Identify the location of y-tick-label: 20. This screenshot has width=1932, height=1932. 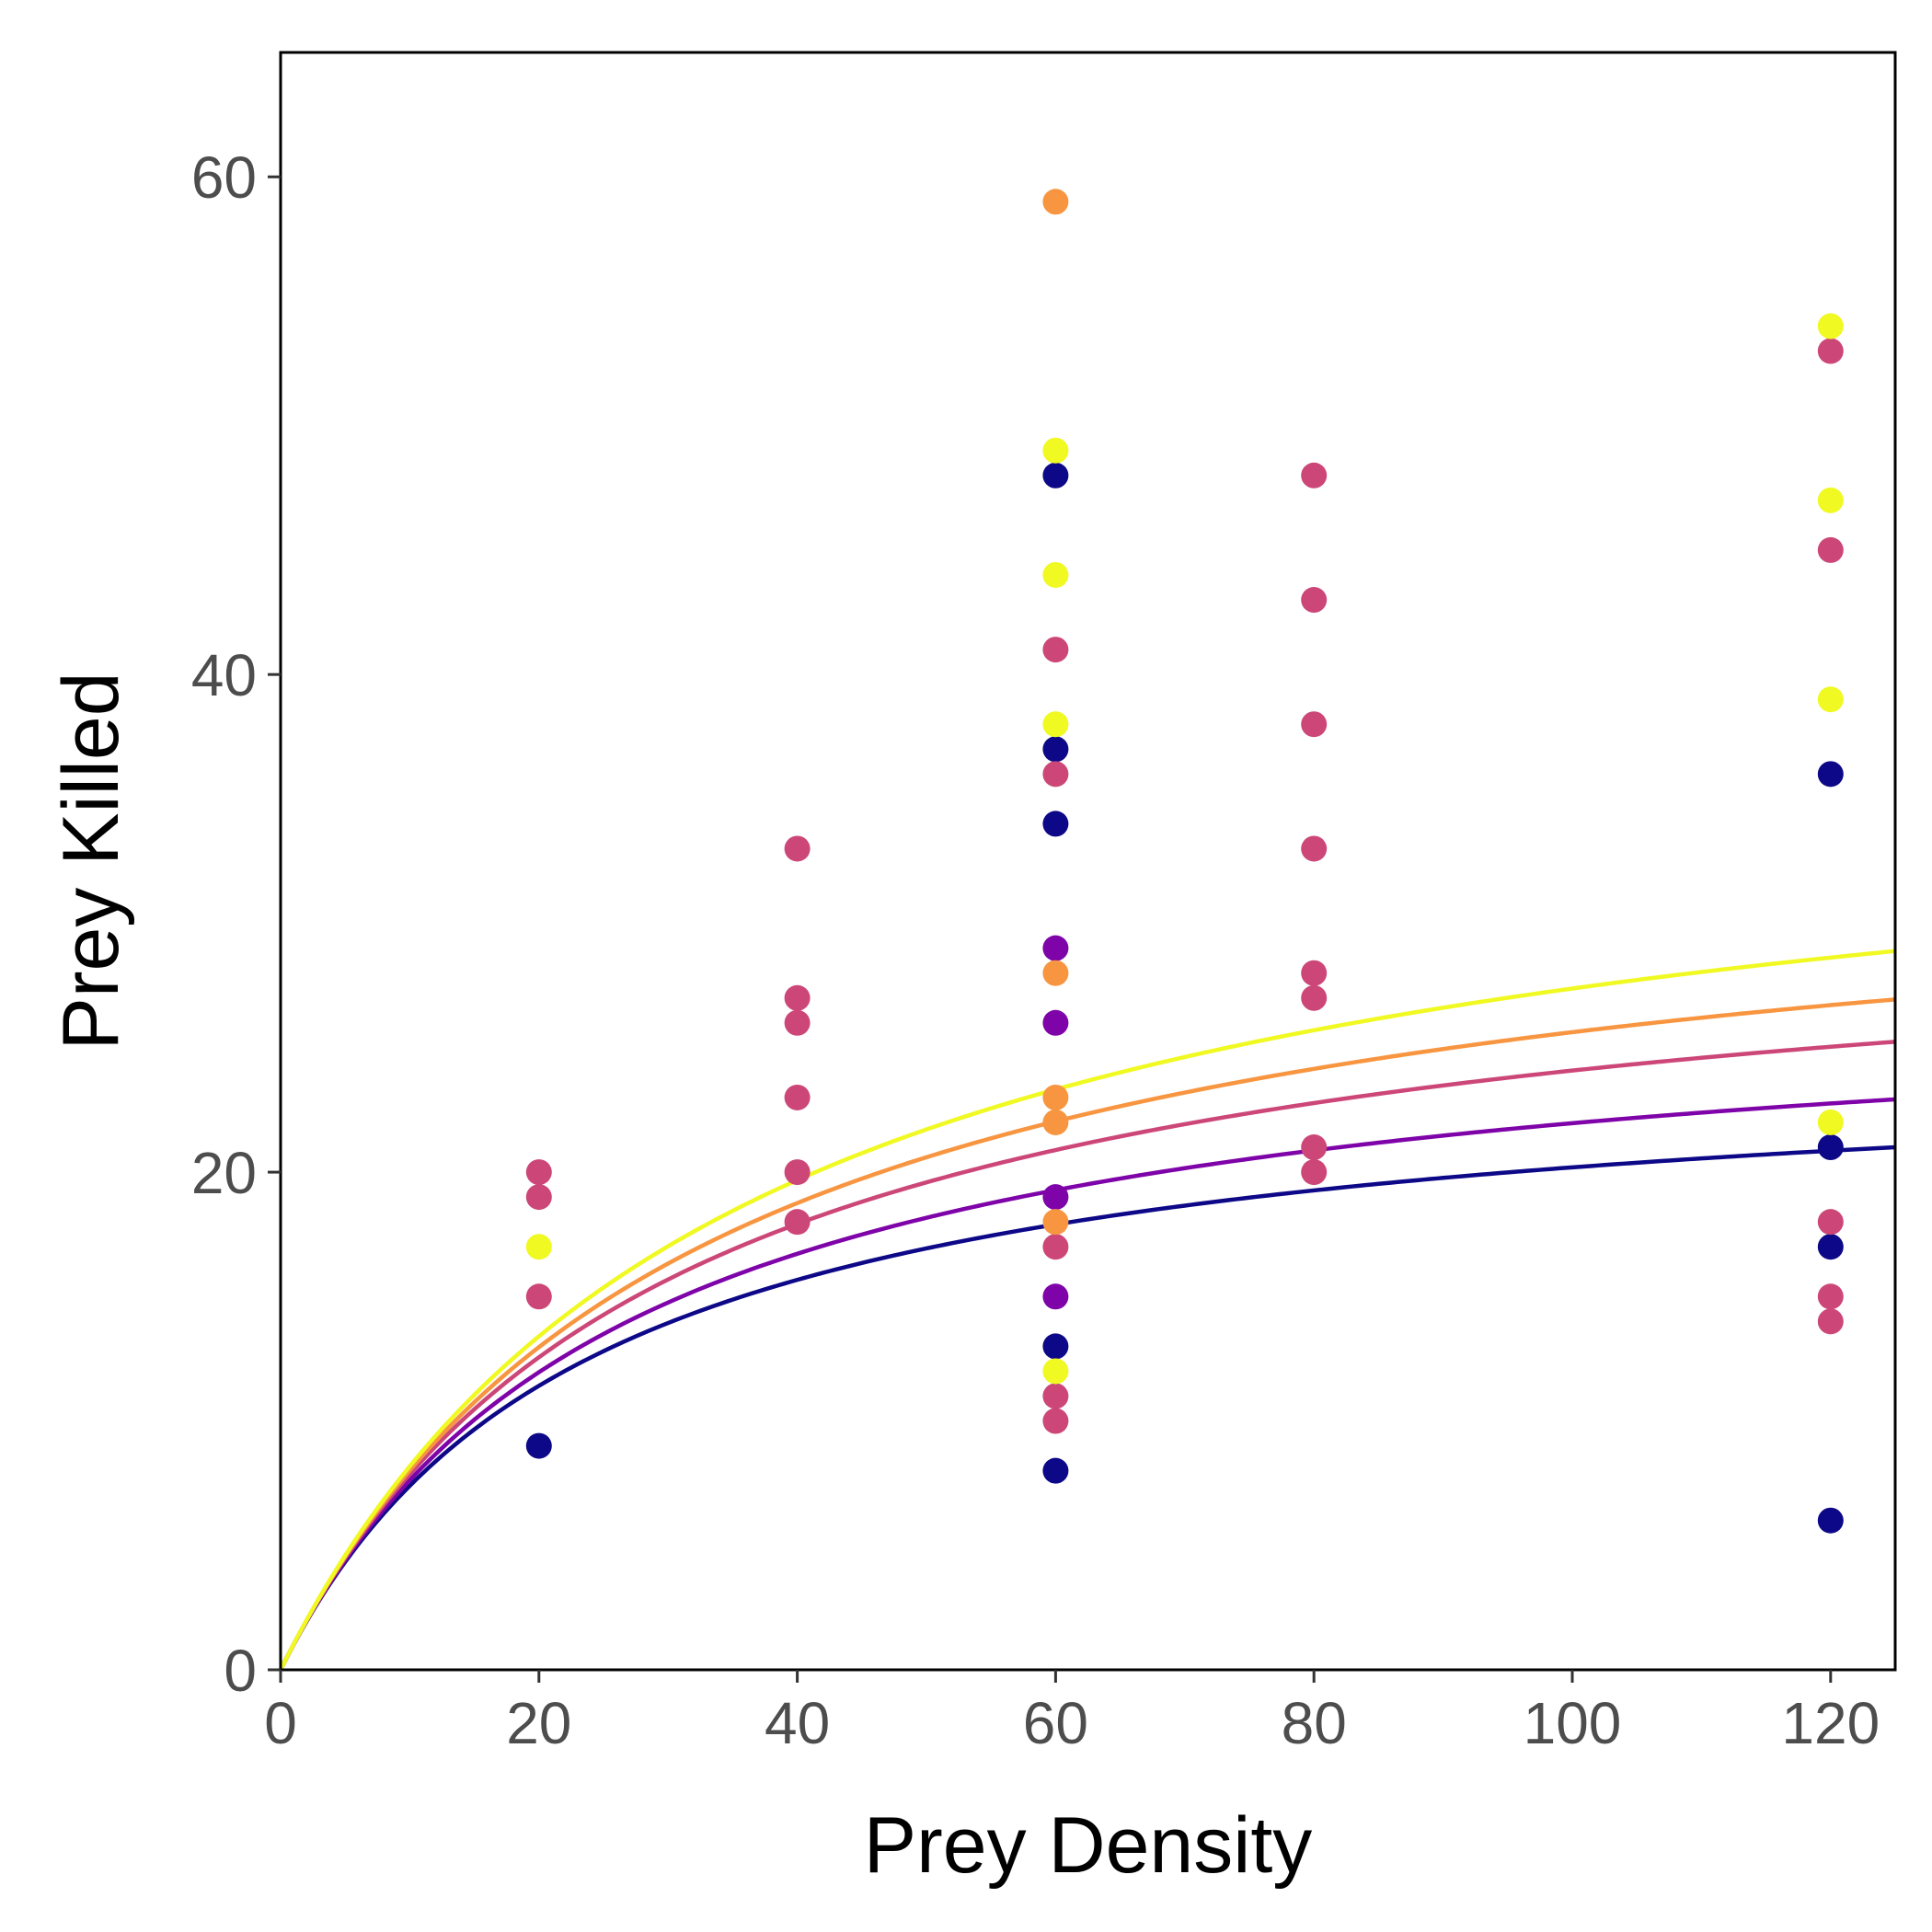
(224, 1173).